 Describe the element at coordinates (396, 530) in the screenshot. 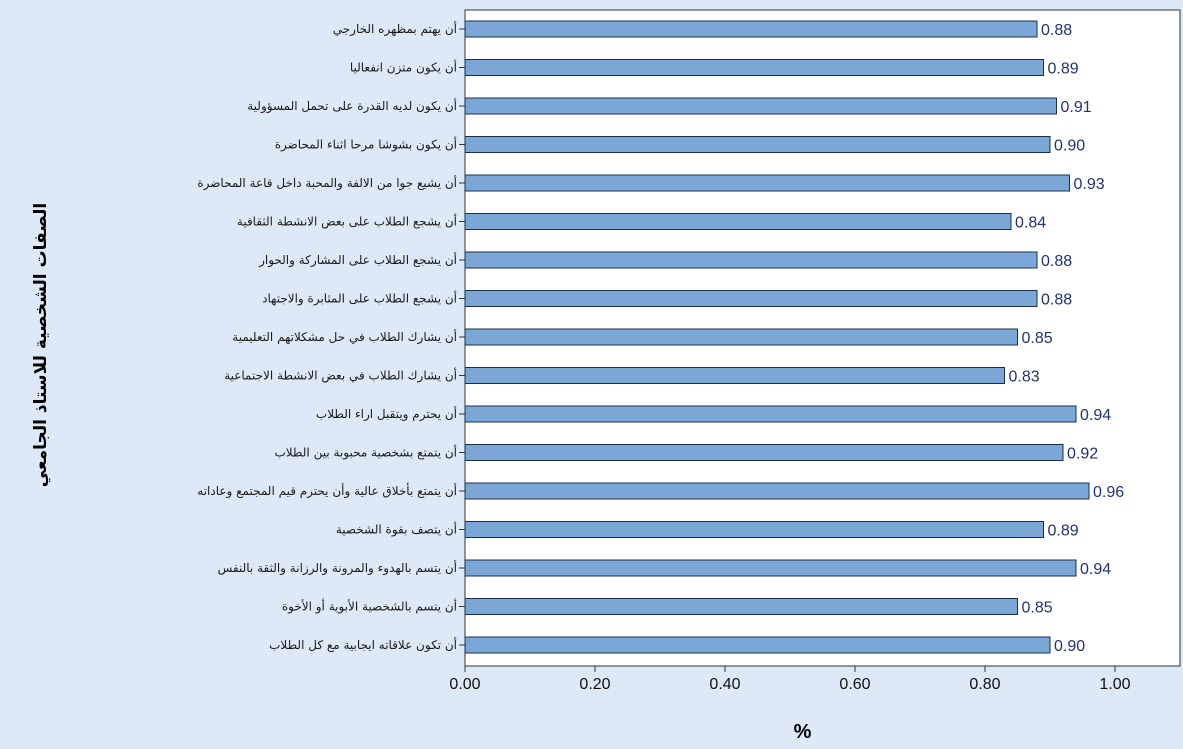

I see `category-label: أن يتصف بقوة الشخصية` at that location.